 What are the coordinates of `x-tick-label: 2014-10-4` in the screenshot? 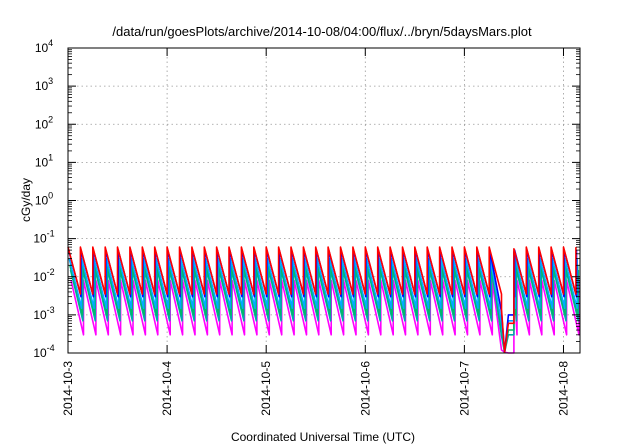 It's located at (167, 388).